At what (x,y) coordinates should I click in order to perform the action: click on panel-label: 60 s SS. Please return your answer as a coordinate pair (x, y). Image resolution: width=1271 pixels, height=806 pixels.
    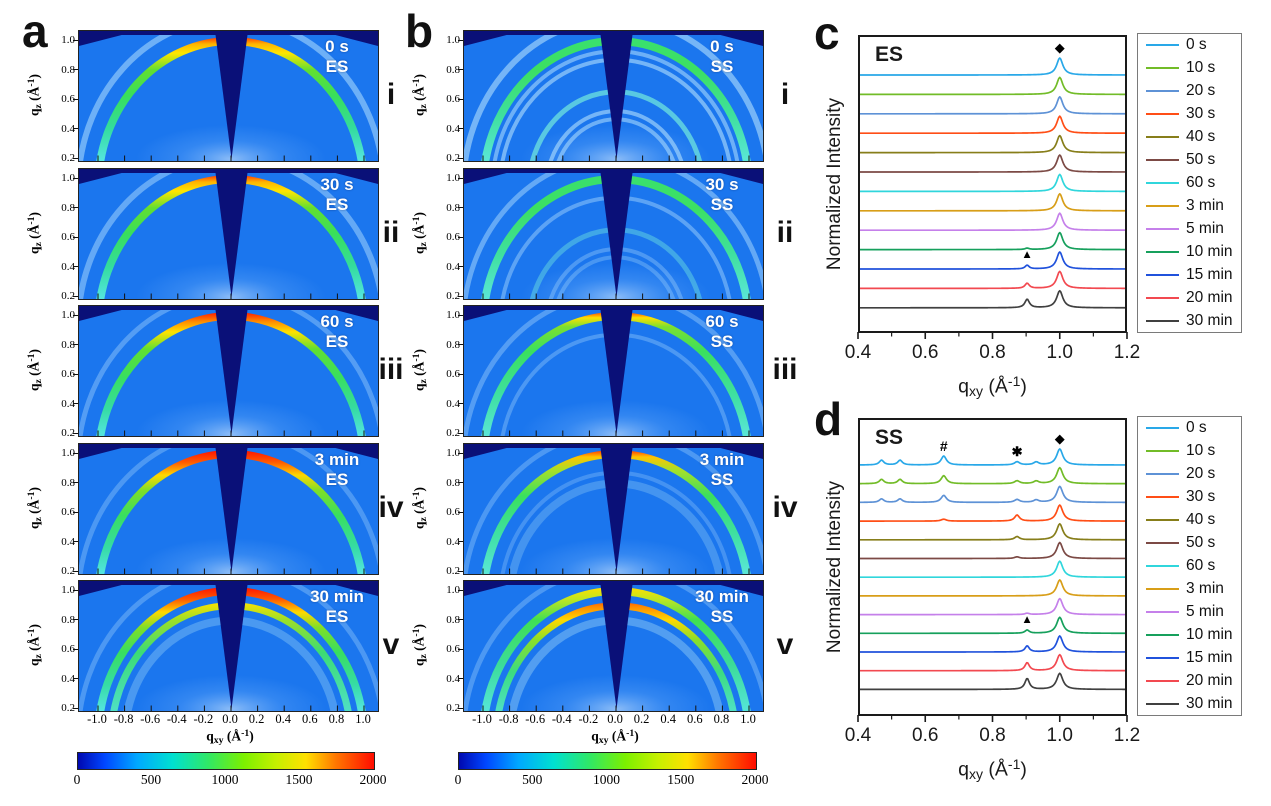
    Looking at the image, I should click on (722, 332).